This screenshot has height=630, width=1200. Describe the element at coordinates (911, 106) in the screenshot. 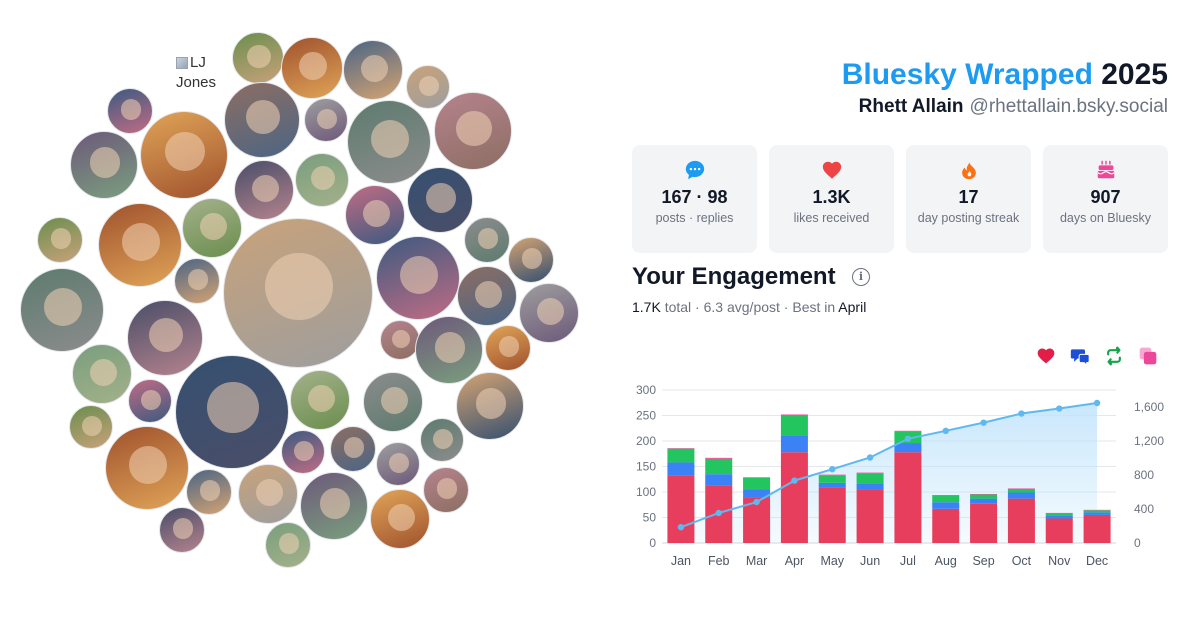

I see `user-name: Rhett Allain` at that location.